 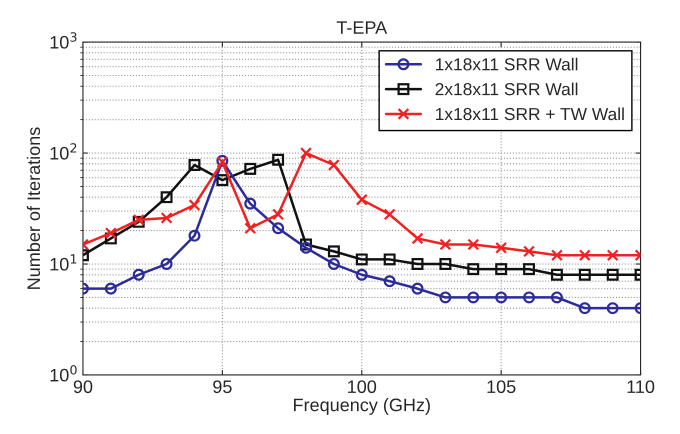 I want to click on x-axis-title: Frequency (GHz), so click(x=362, y=406).